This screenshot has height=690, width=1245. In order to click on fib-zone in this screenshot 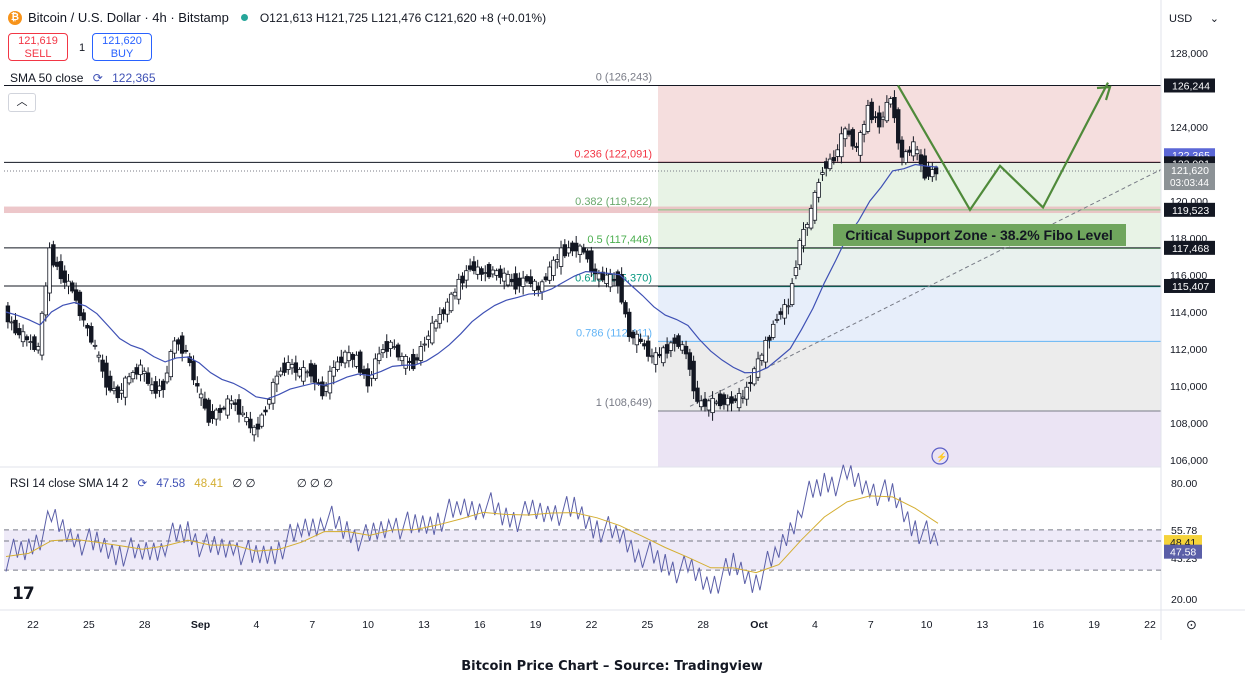, I will do `click(909, 314)`.